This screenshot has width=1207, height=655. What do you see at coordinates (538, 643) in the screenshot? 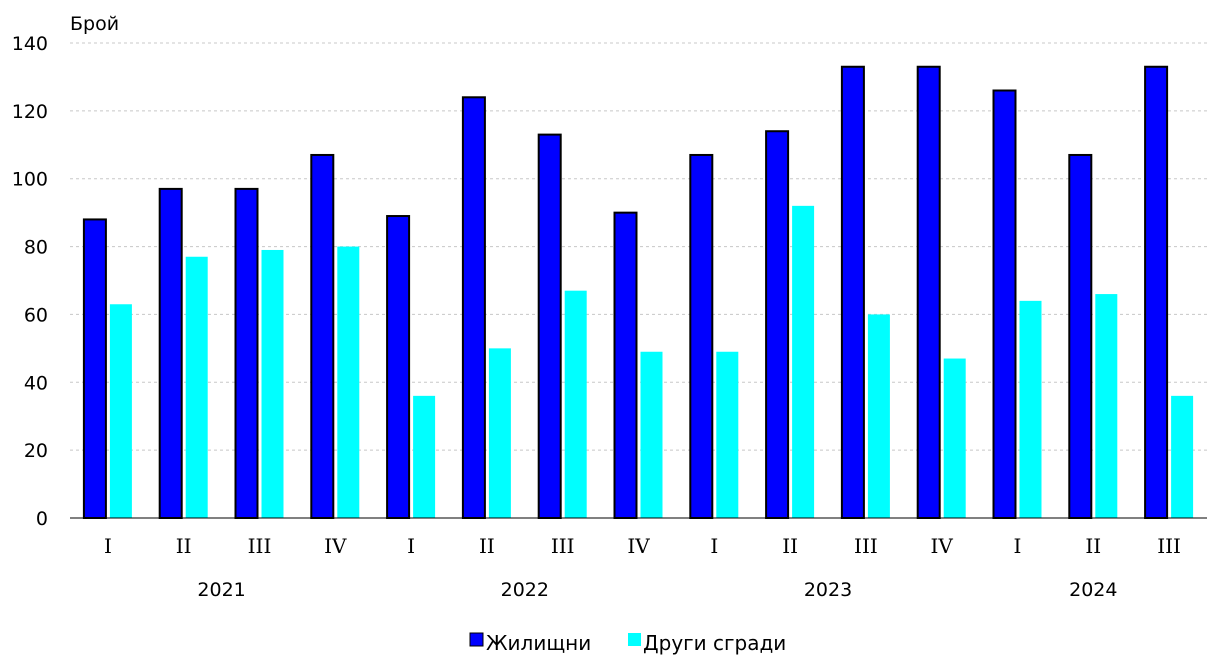
I see `legend-label-residential: Жилищни` at bounding box center [538, 643].